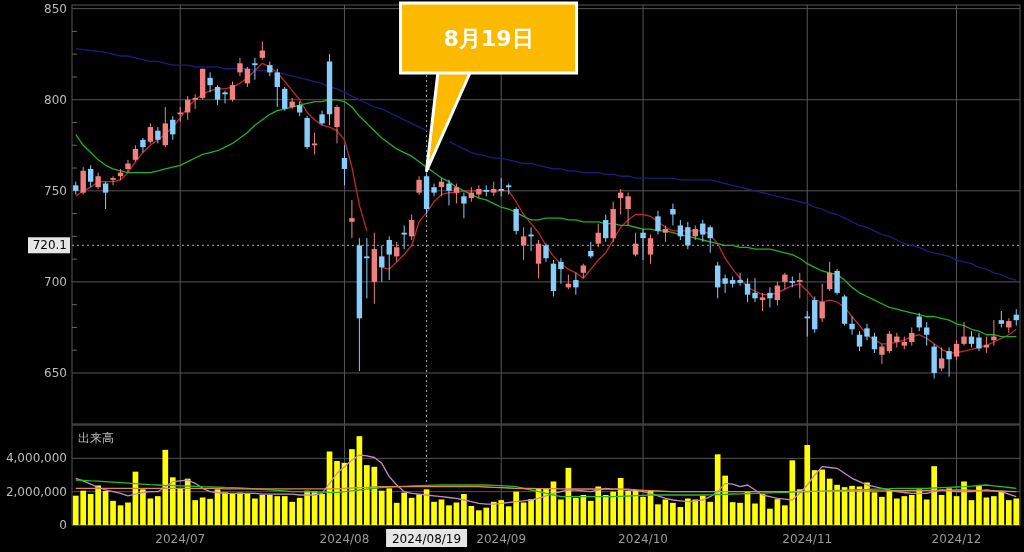 The image size is (1024, 552). I want to click on y-tick-label: 700, so click(55, 281).